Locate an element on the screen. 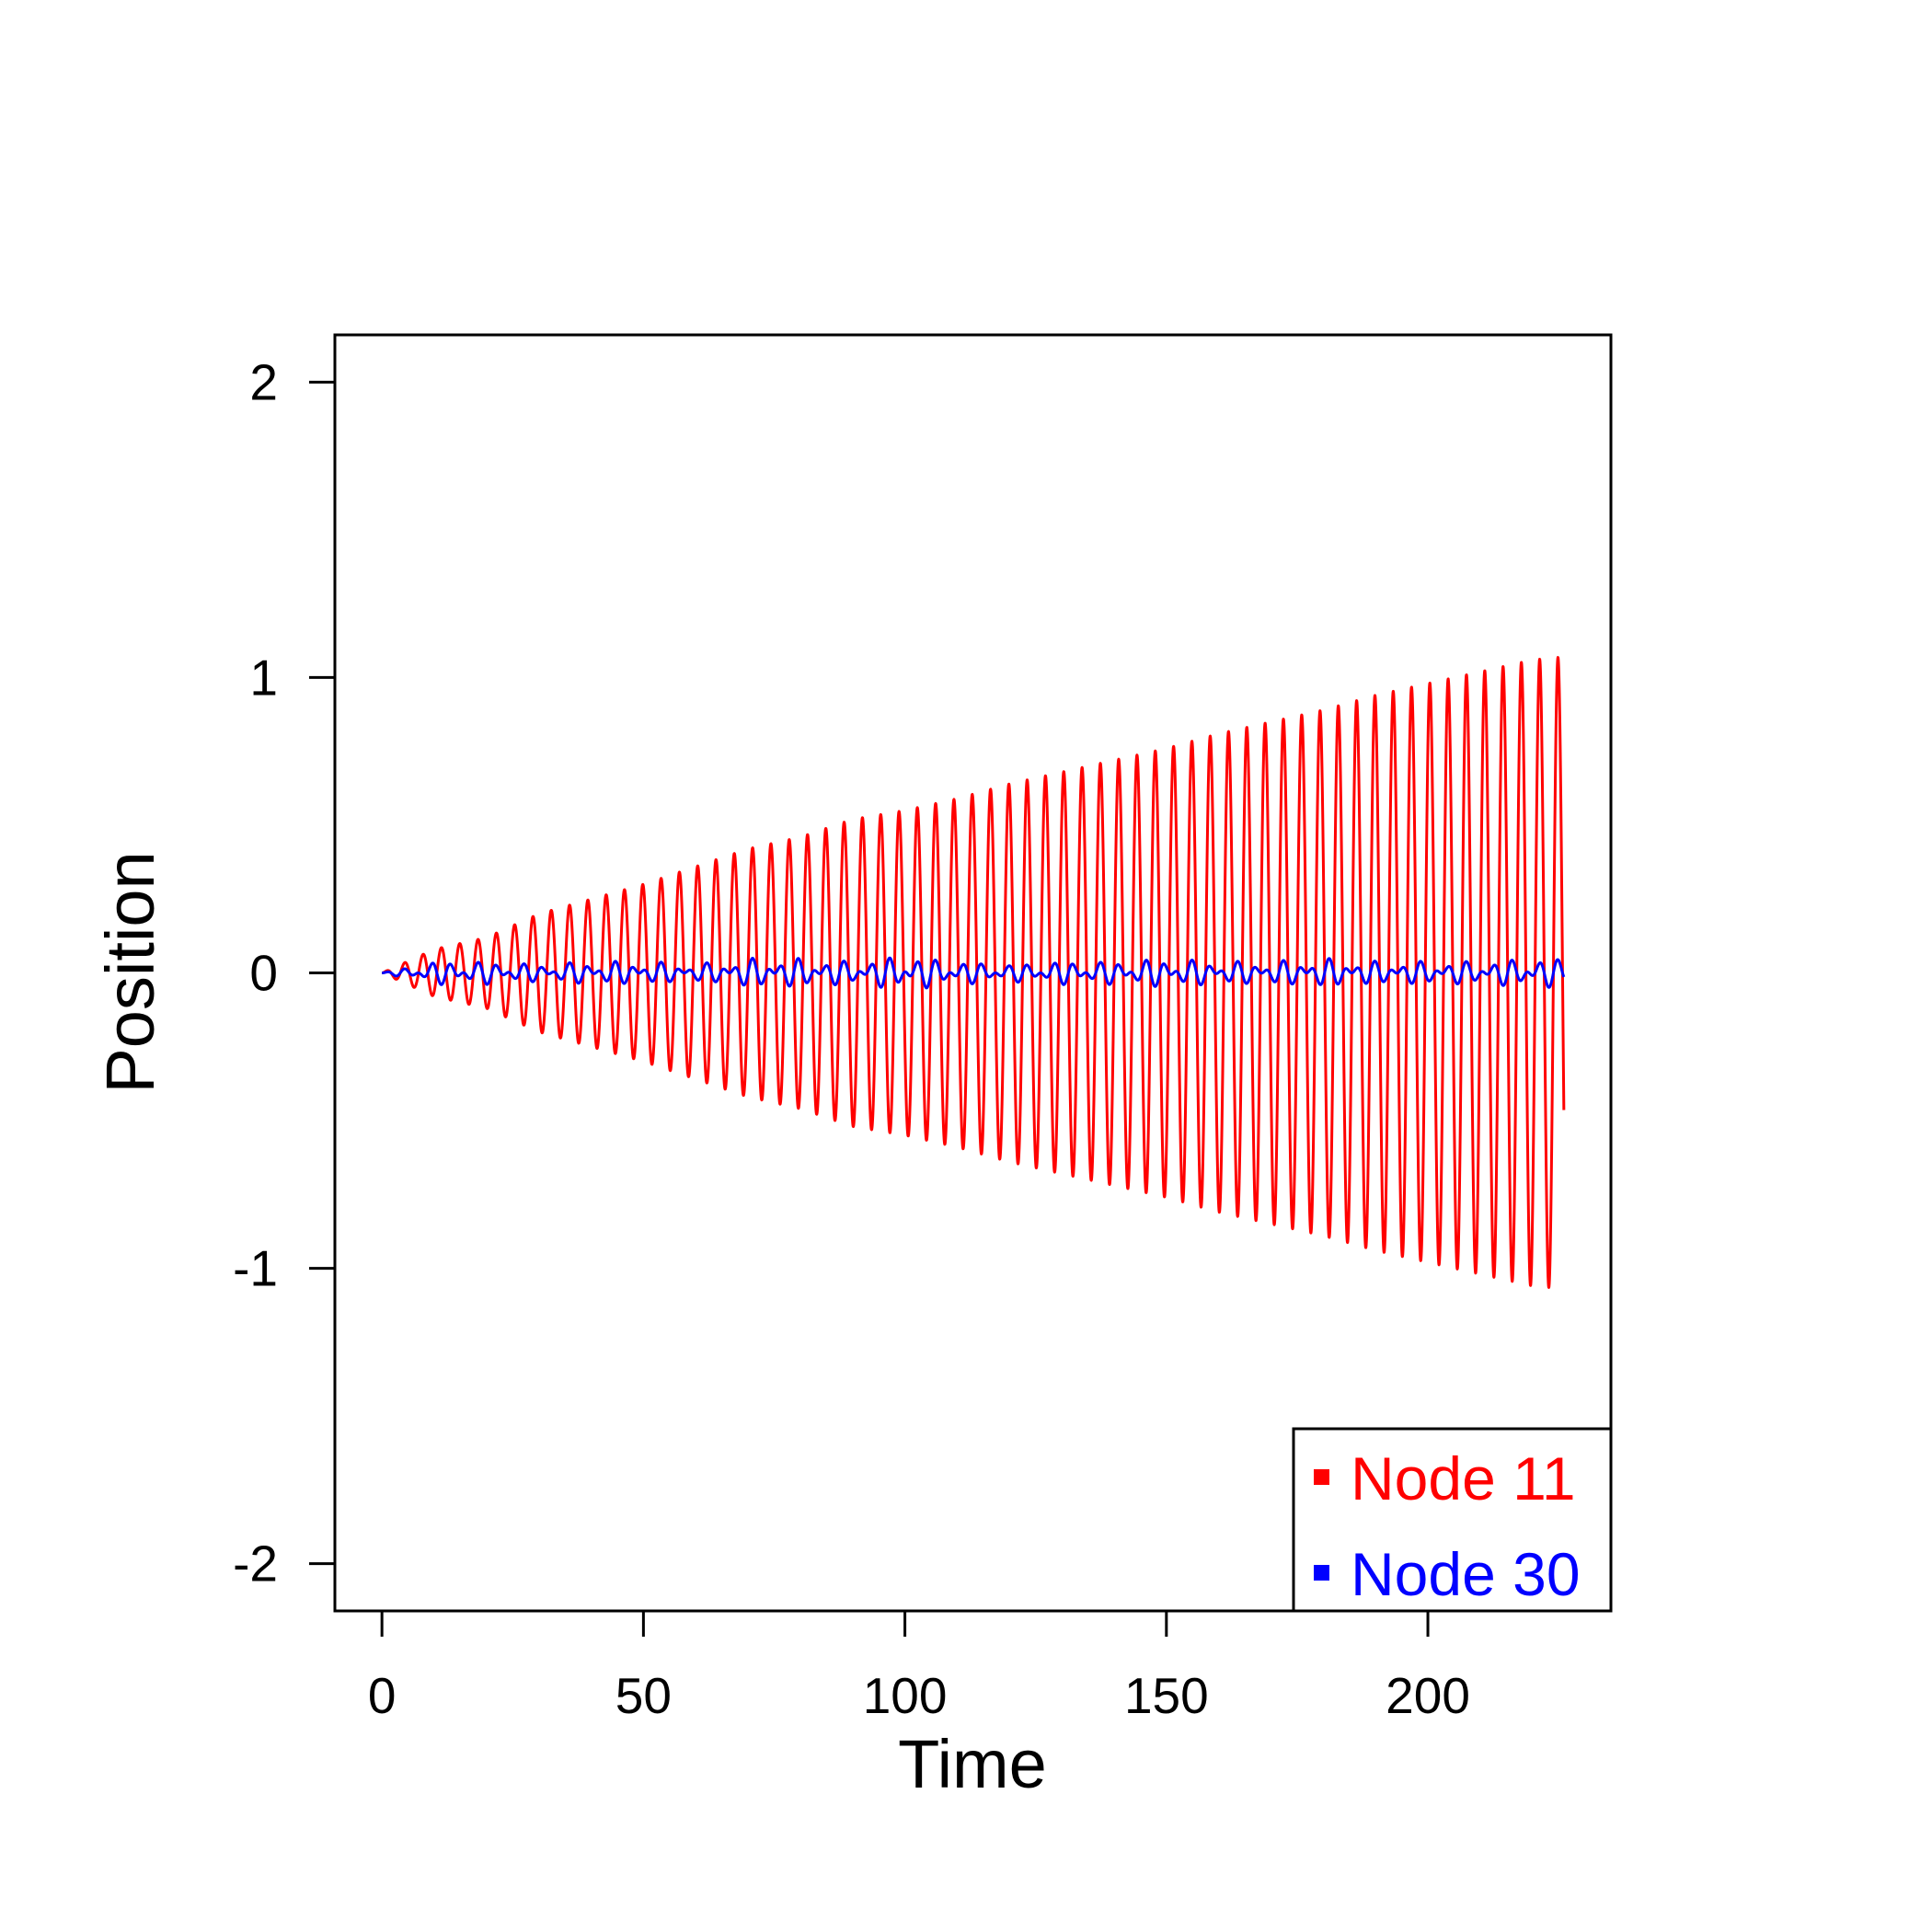  legend-box is located at coordinates (1452, 1520).